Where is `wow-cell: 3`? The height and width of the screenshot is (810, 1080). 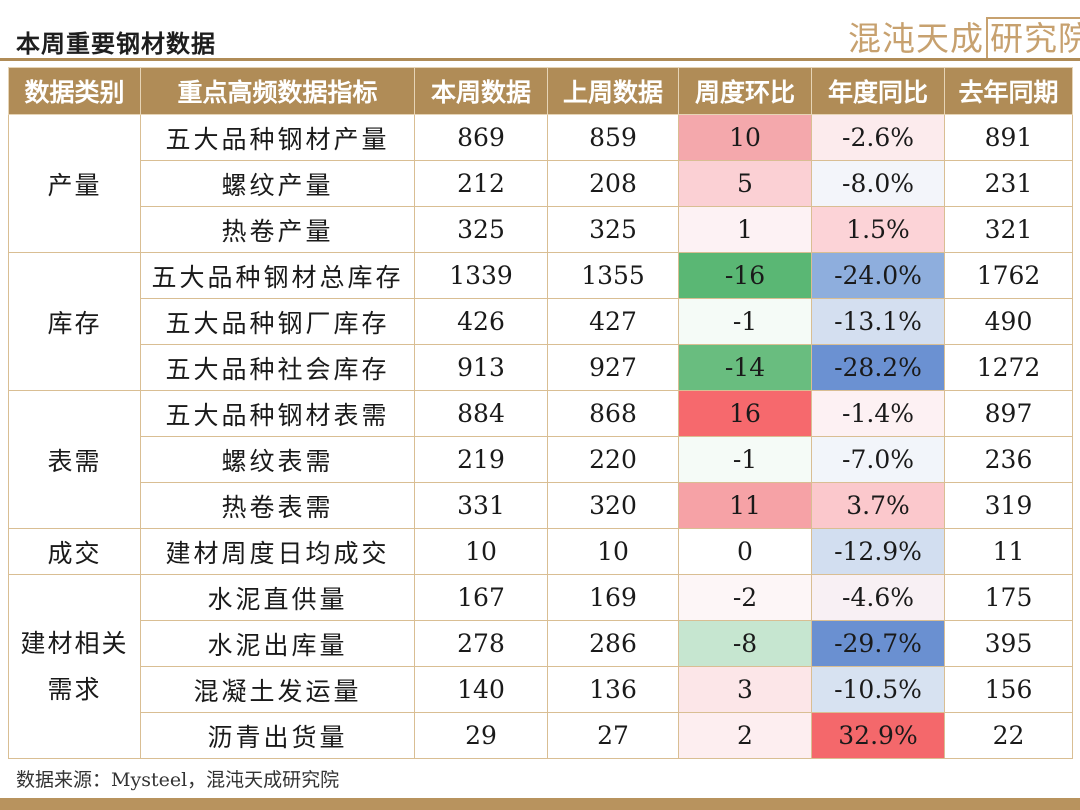 wow-cell: 3 is located at coordinates (745, 689).